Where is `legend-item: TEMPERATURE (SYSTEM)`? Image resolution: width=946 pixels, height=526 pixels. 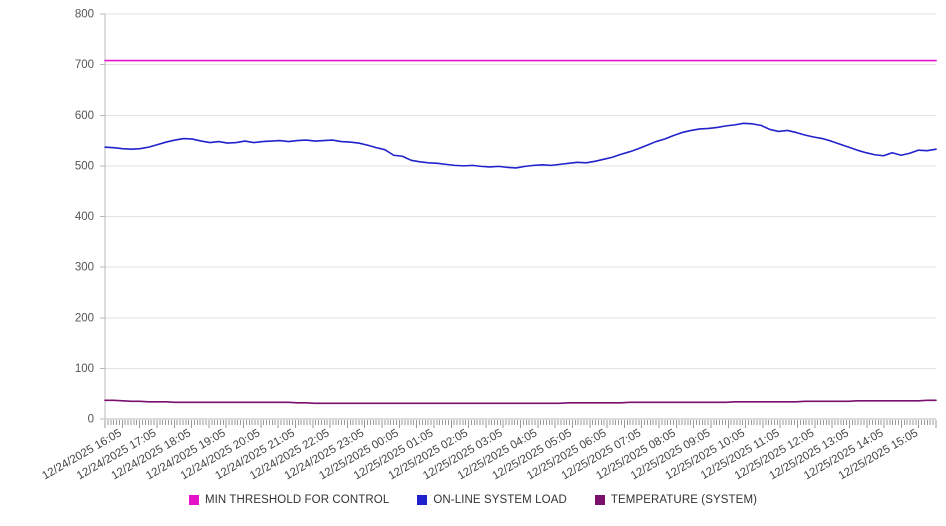
legend-item: TEMPERATURE (SYSTEM) is located at coordinates (676, 500).